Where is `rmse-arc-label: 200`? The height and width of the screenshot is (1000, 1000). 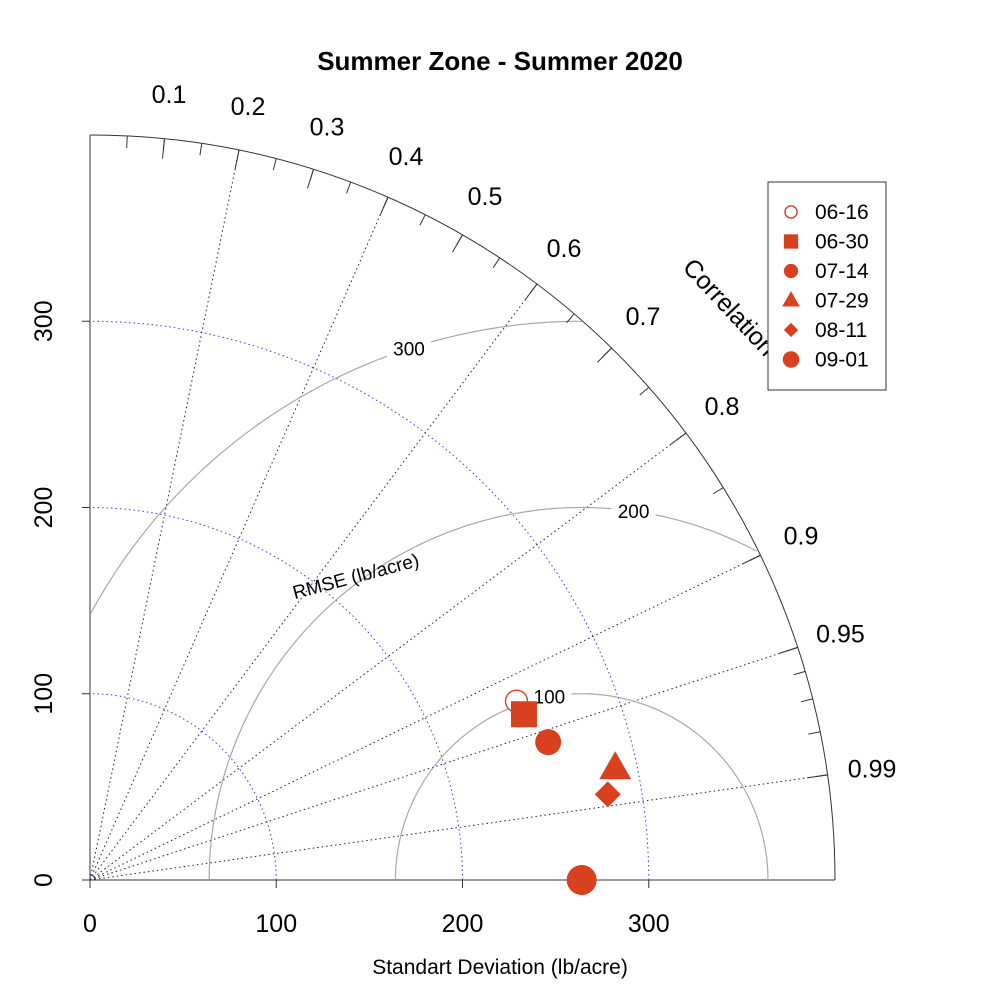
rmse-arc-label: 200 is located at coordinates (634, 512).